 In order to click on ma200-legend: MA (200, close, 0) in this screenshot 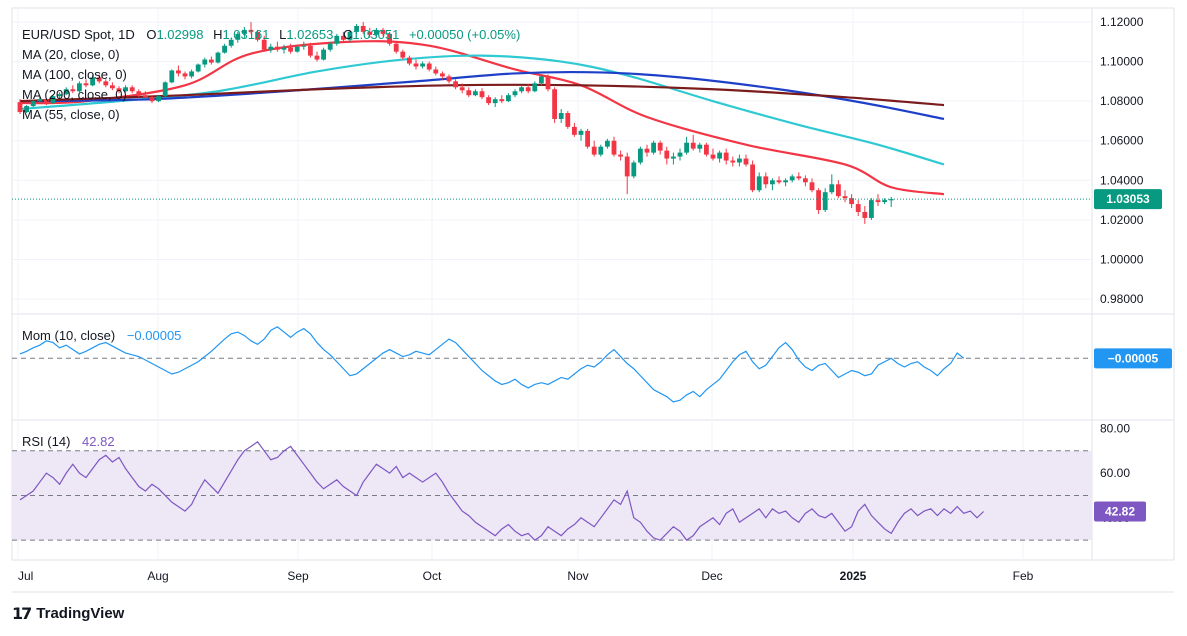, I will do `click(74, 94)`.